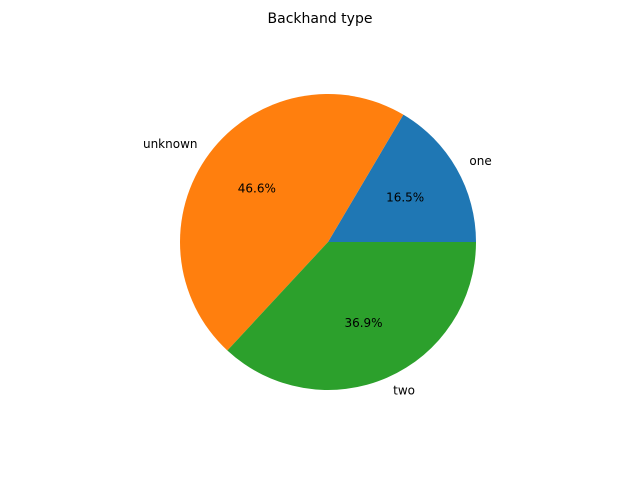 This screenshot has height=484, width=640. Describe the element at coordinates (402, 178) in the screenshot. I see `pie-slice-one` at that location.